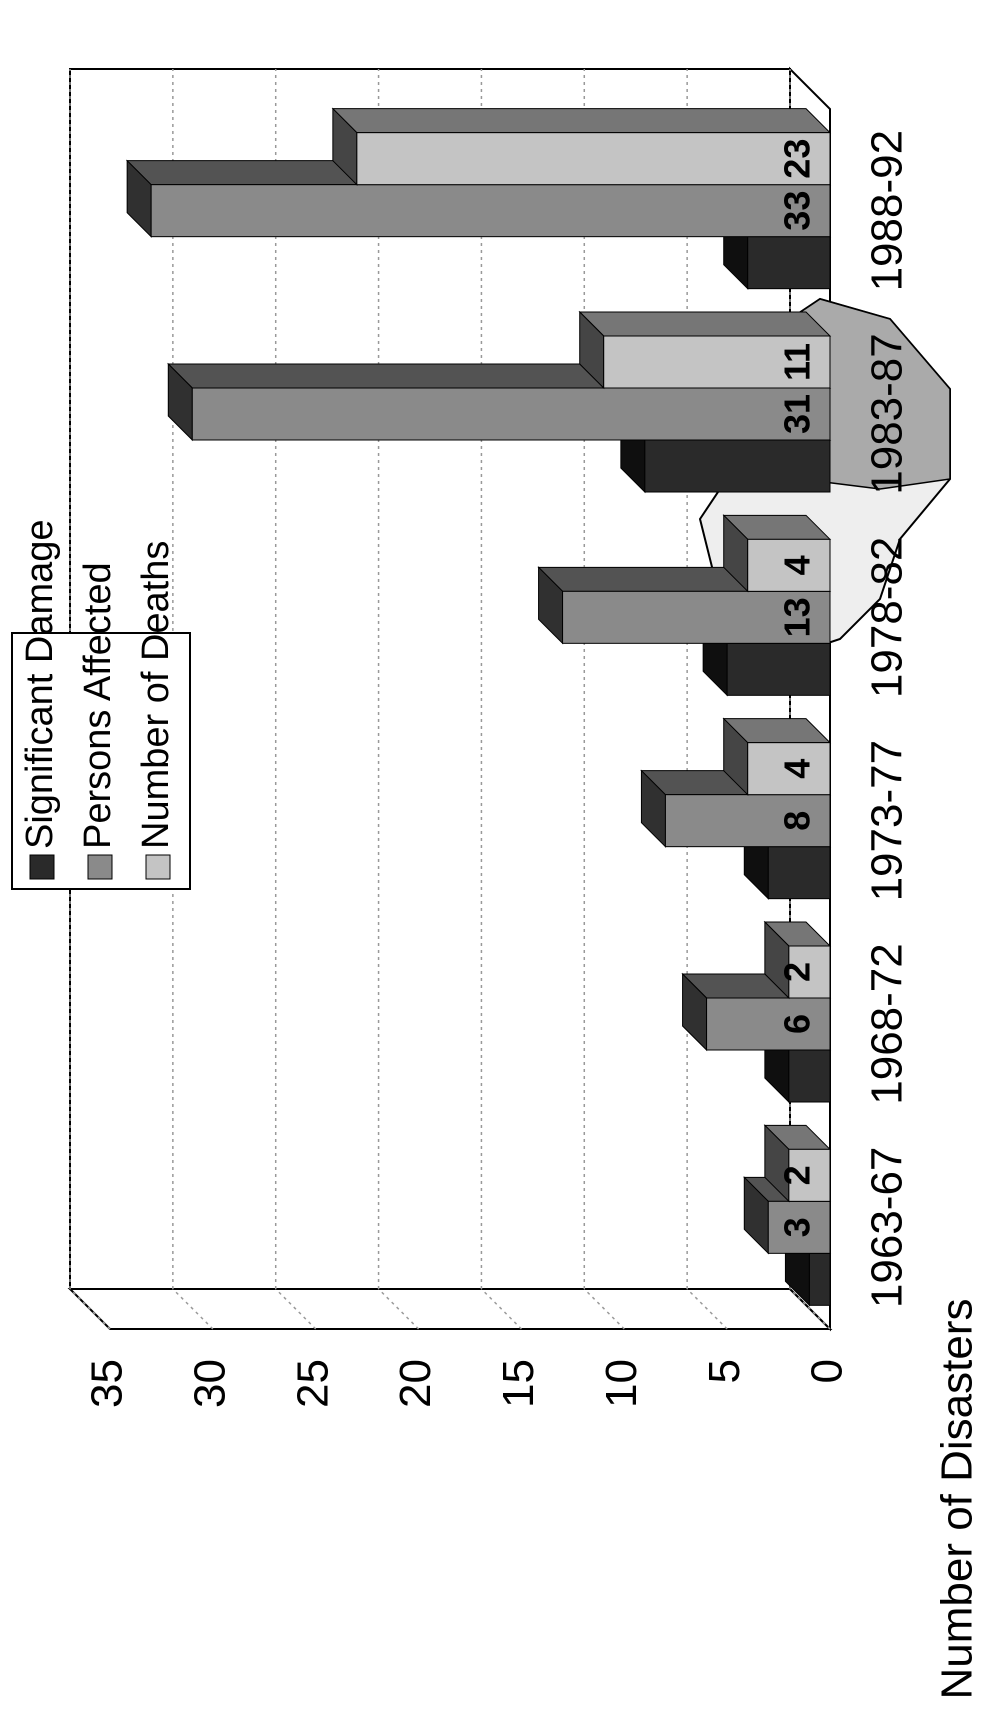 Image resolution: width=1000 pixels, height=1719 pixels. What do you see at coordinates (797, 159) in the screenshot?
I see `data-label: 23` at bounding box center [797, 159].